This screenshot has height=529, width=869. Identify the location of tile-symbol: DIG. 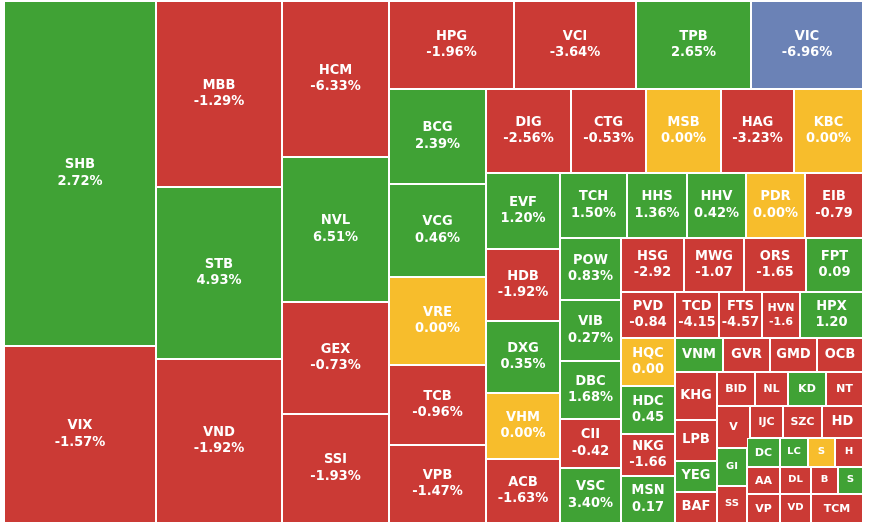
(528, 122).